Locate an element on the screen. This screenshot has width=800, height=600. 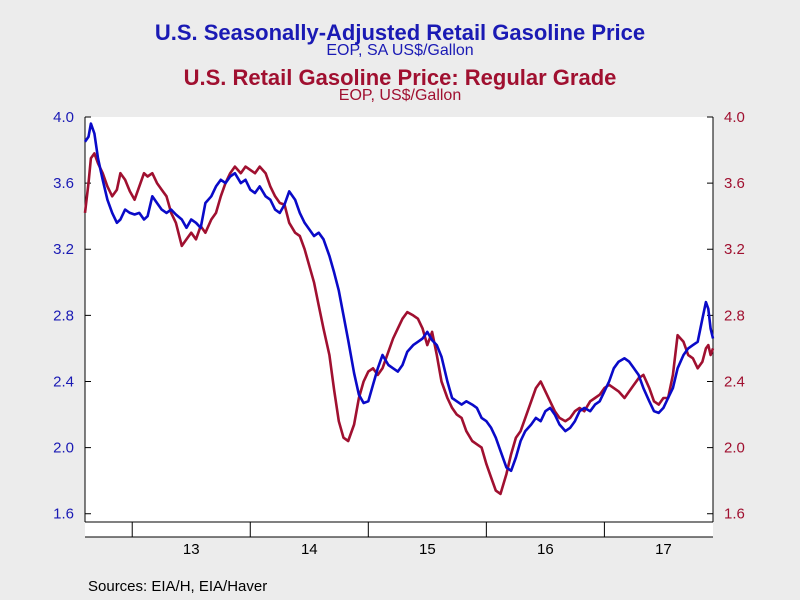
right-tick-label: 1.6 is located at coordinates (734, 514).